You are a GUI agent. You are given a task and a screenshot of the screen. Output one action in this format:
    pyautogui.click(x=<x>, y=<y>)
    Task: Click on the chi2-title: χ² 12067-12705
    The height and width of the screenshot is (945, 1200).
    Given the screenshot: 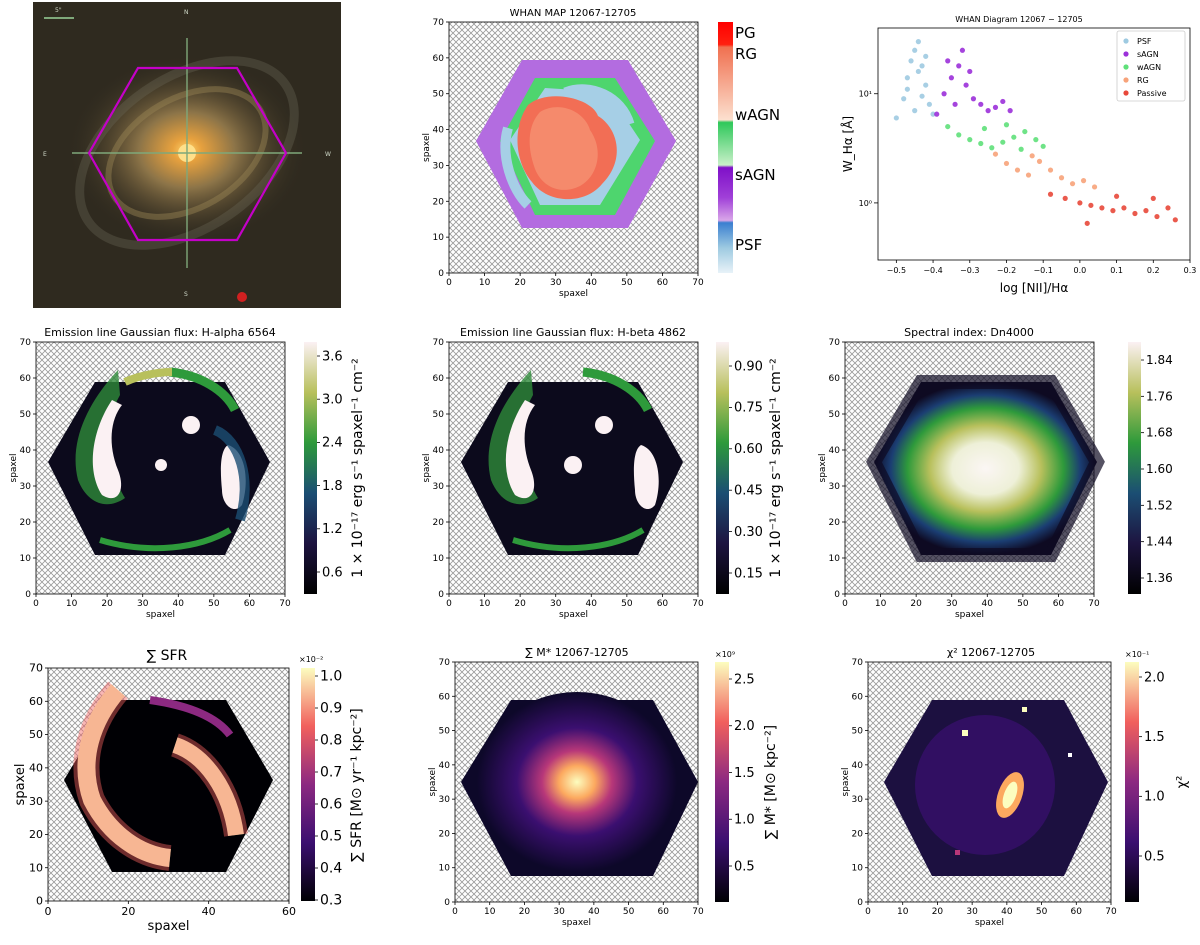 What is the action you would take?
    pyautogui.click(x=991, y=652)
    